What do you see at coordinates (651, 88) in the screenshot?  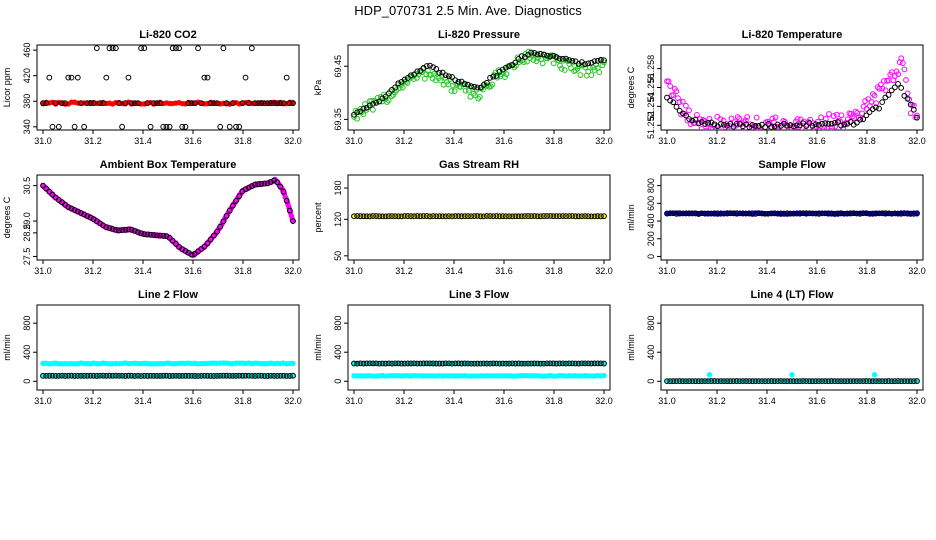 I see `y-tick-label: 51.256` at bounding box center [651, 88].